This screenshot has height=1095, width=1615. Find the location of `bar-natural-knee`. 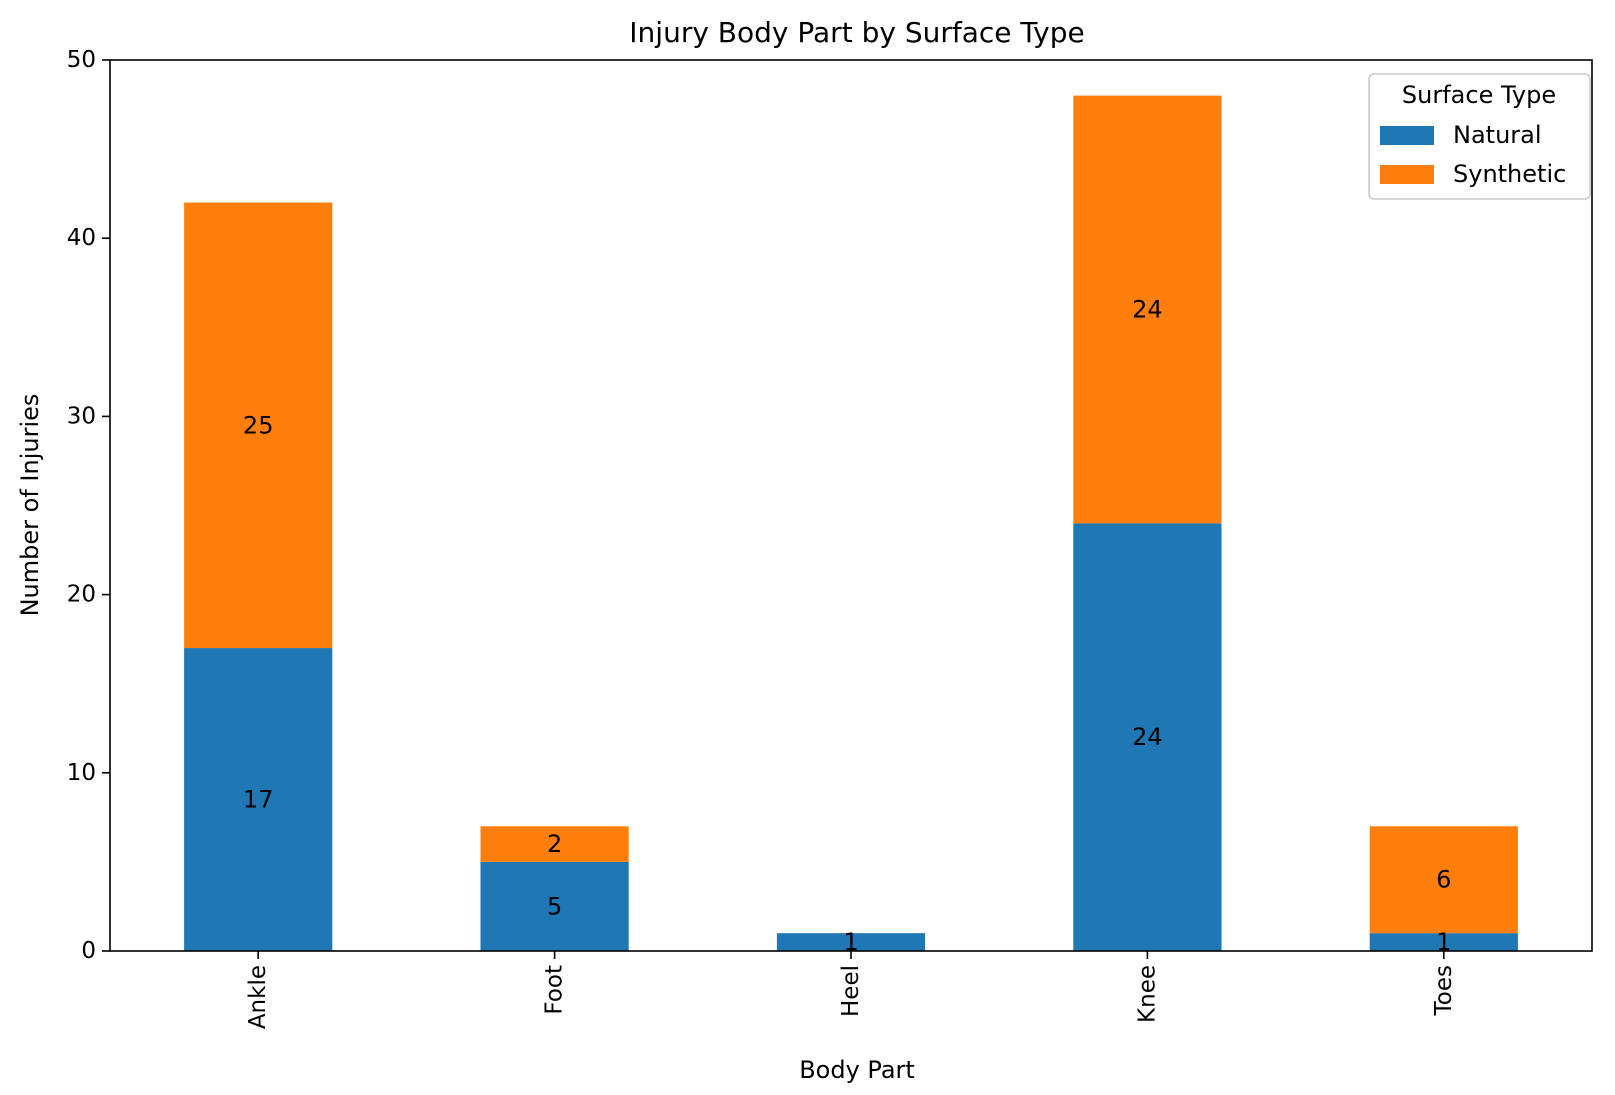

bar-natural-knee is located at coordinates (1147, 737).